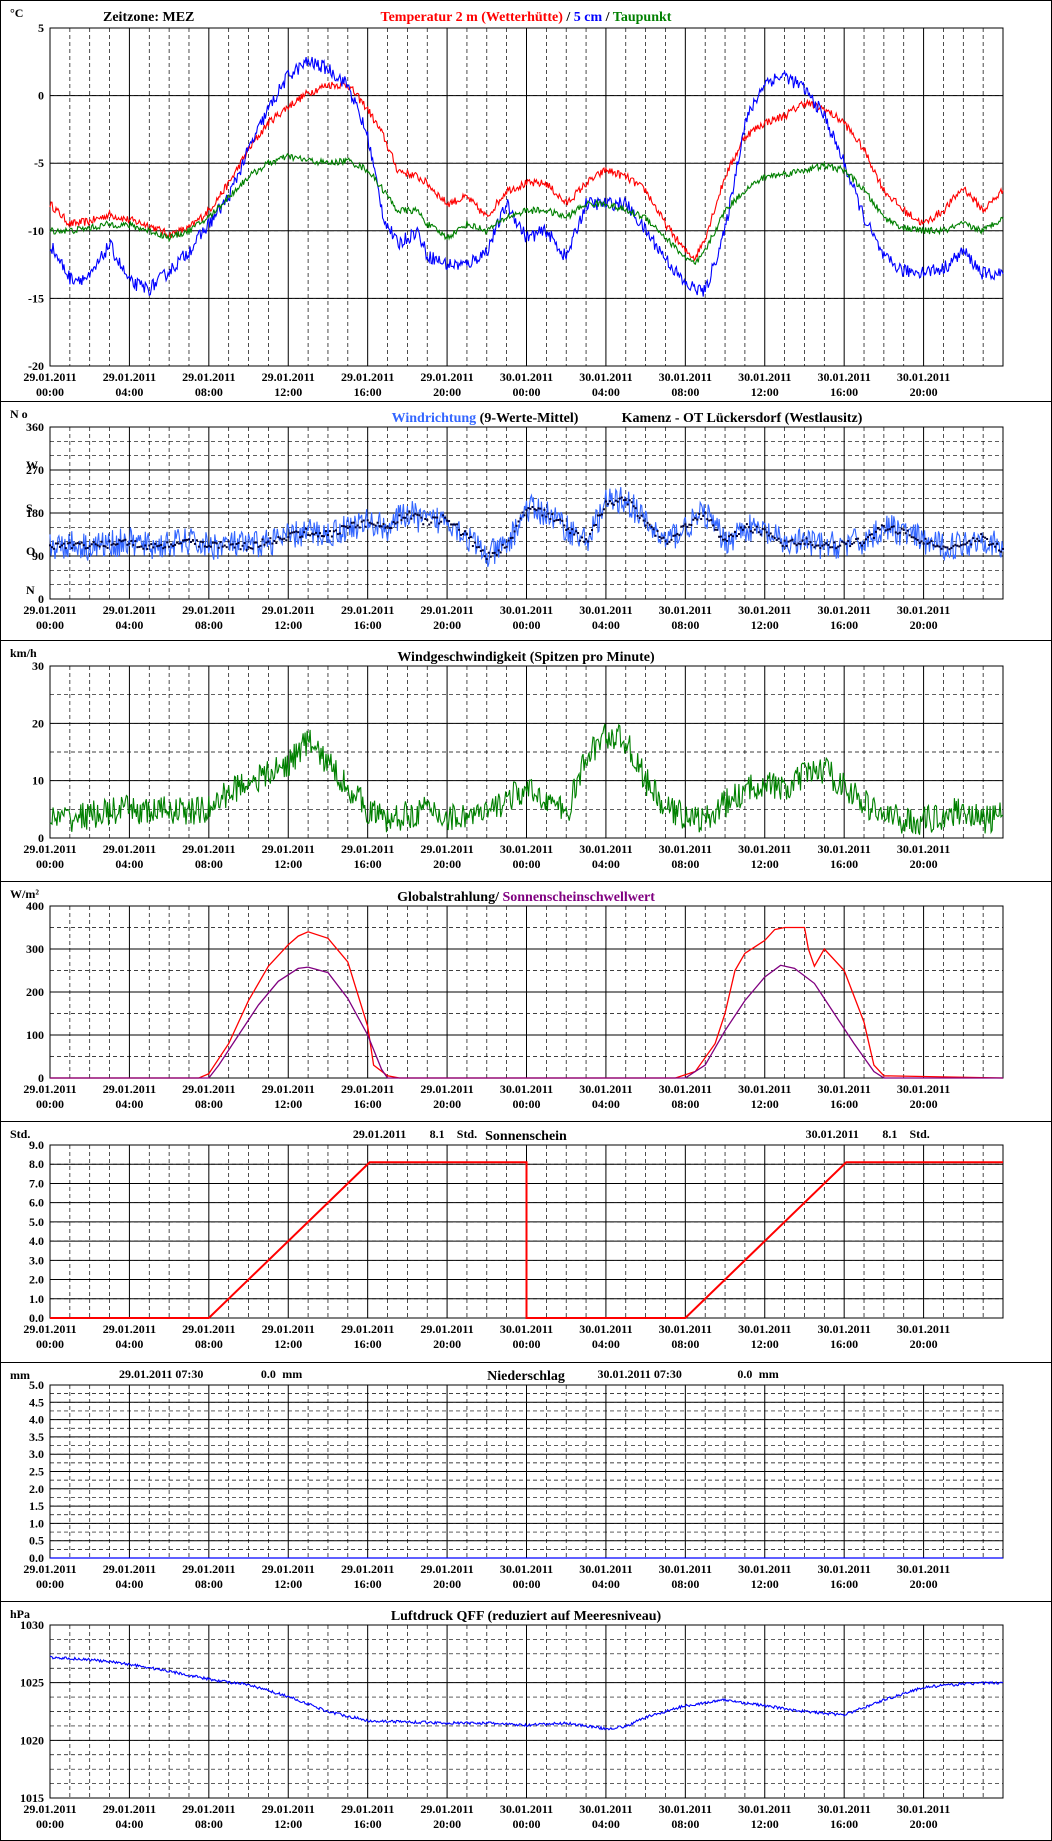 The image size is (1052, 1841). I want to click on x-tick-time: 04:00, so click(129, 1584).